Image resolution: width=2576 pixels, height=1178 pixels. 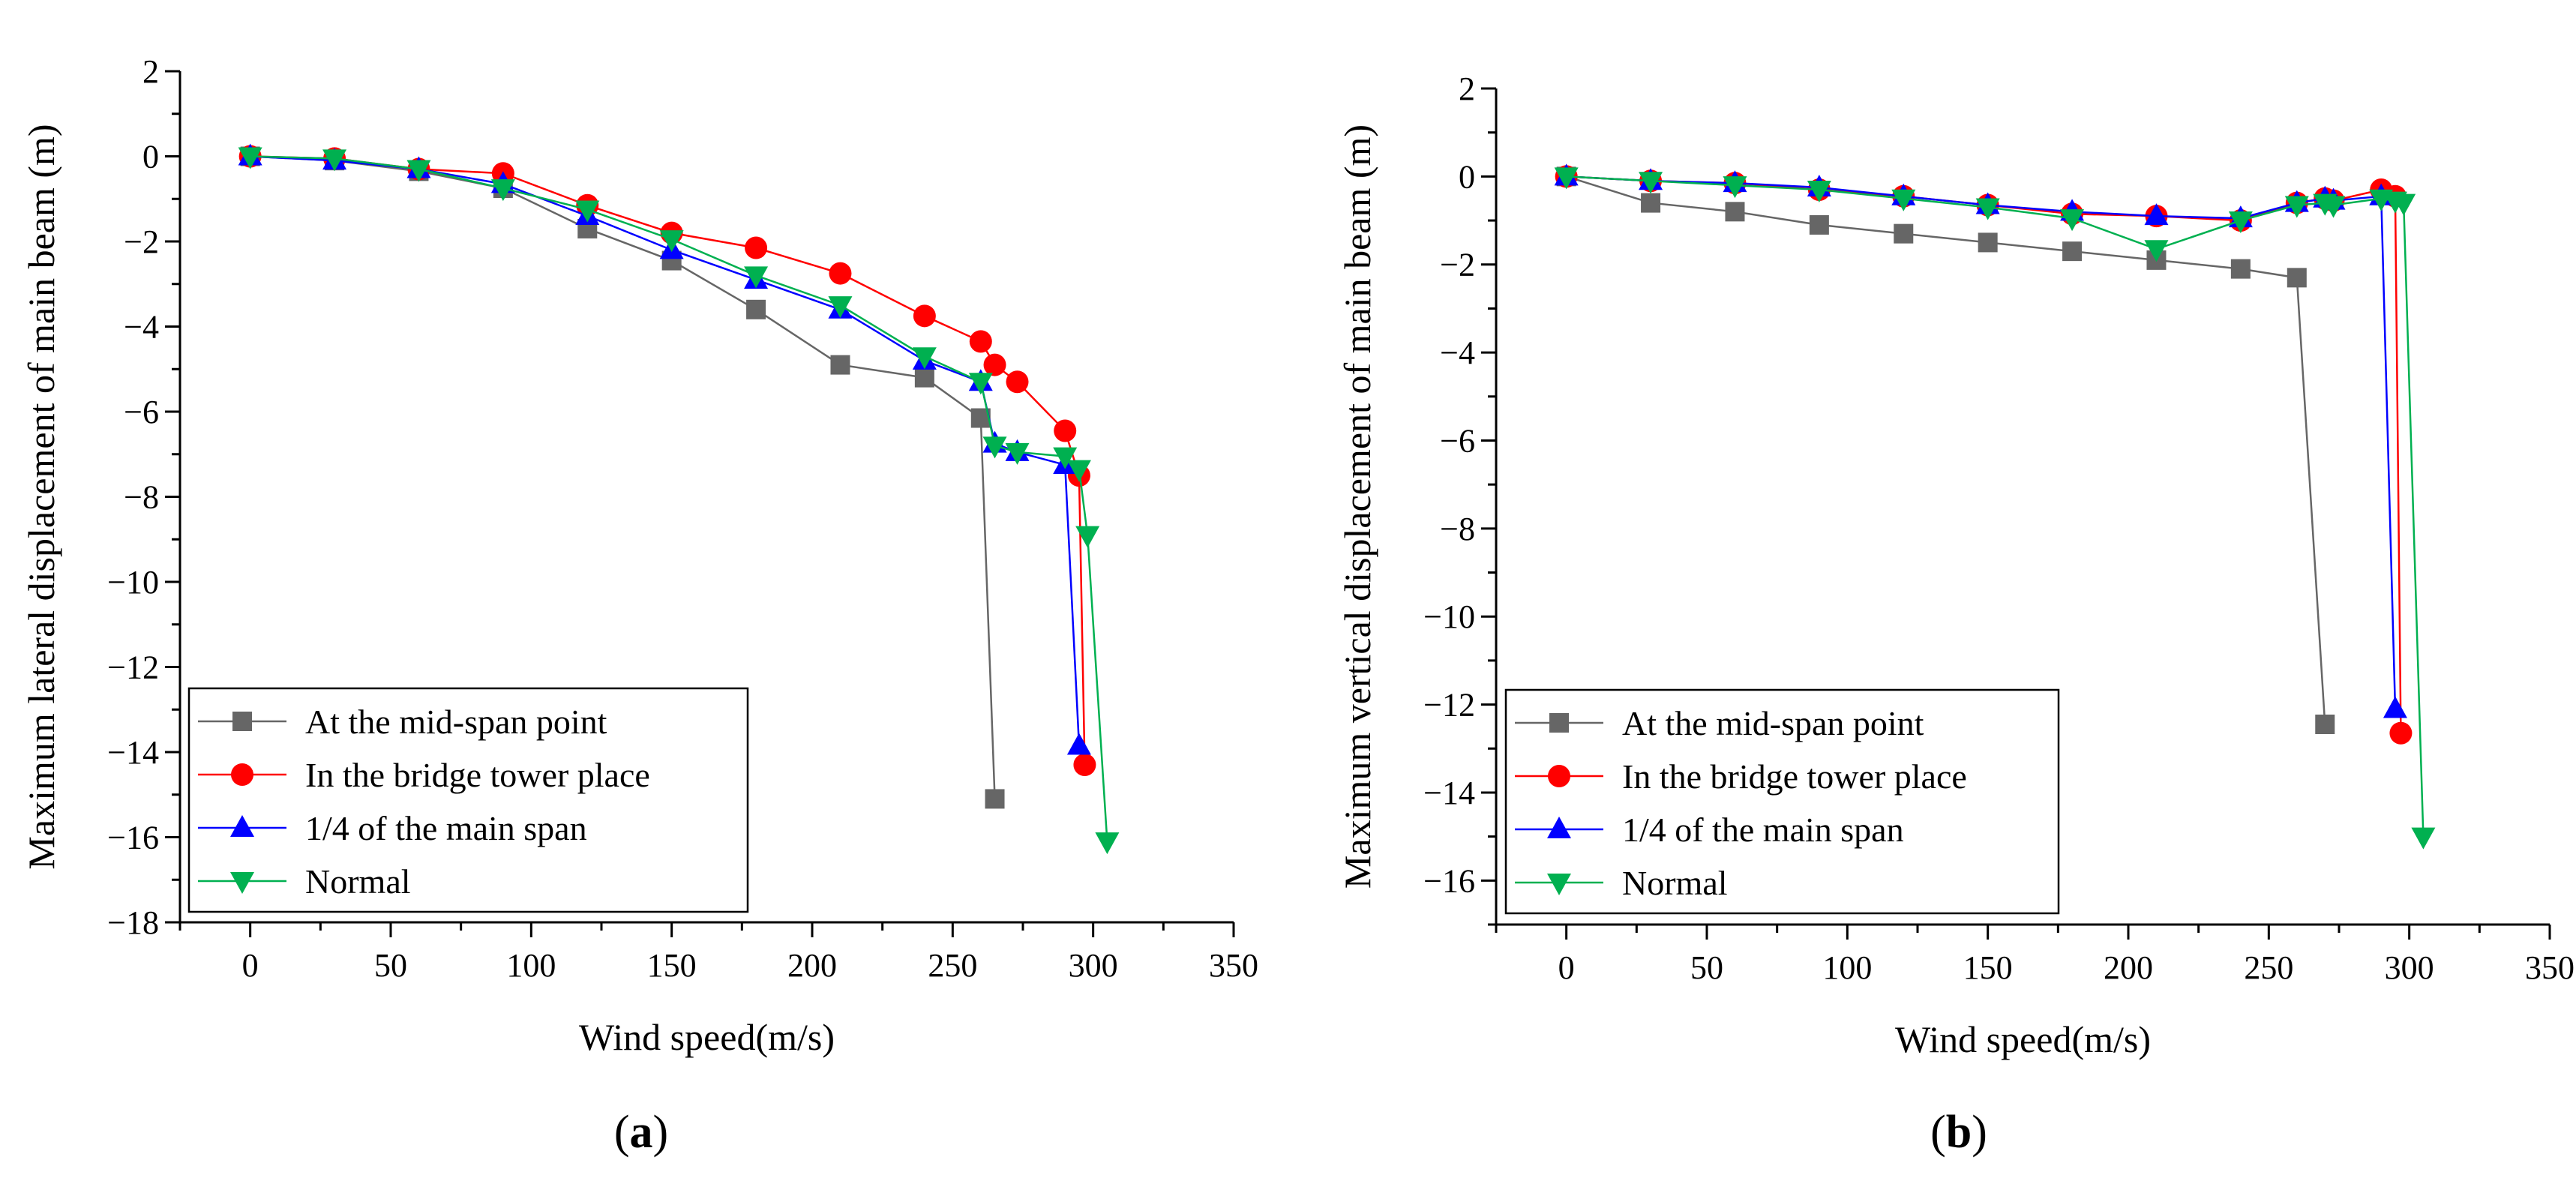 I want to click on y-tick-label: 2, so click(x=151, y=71).